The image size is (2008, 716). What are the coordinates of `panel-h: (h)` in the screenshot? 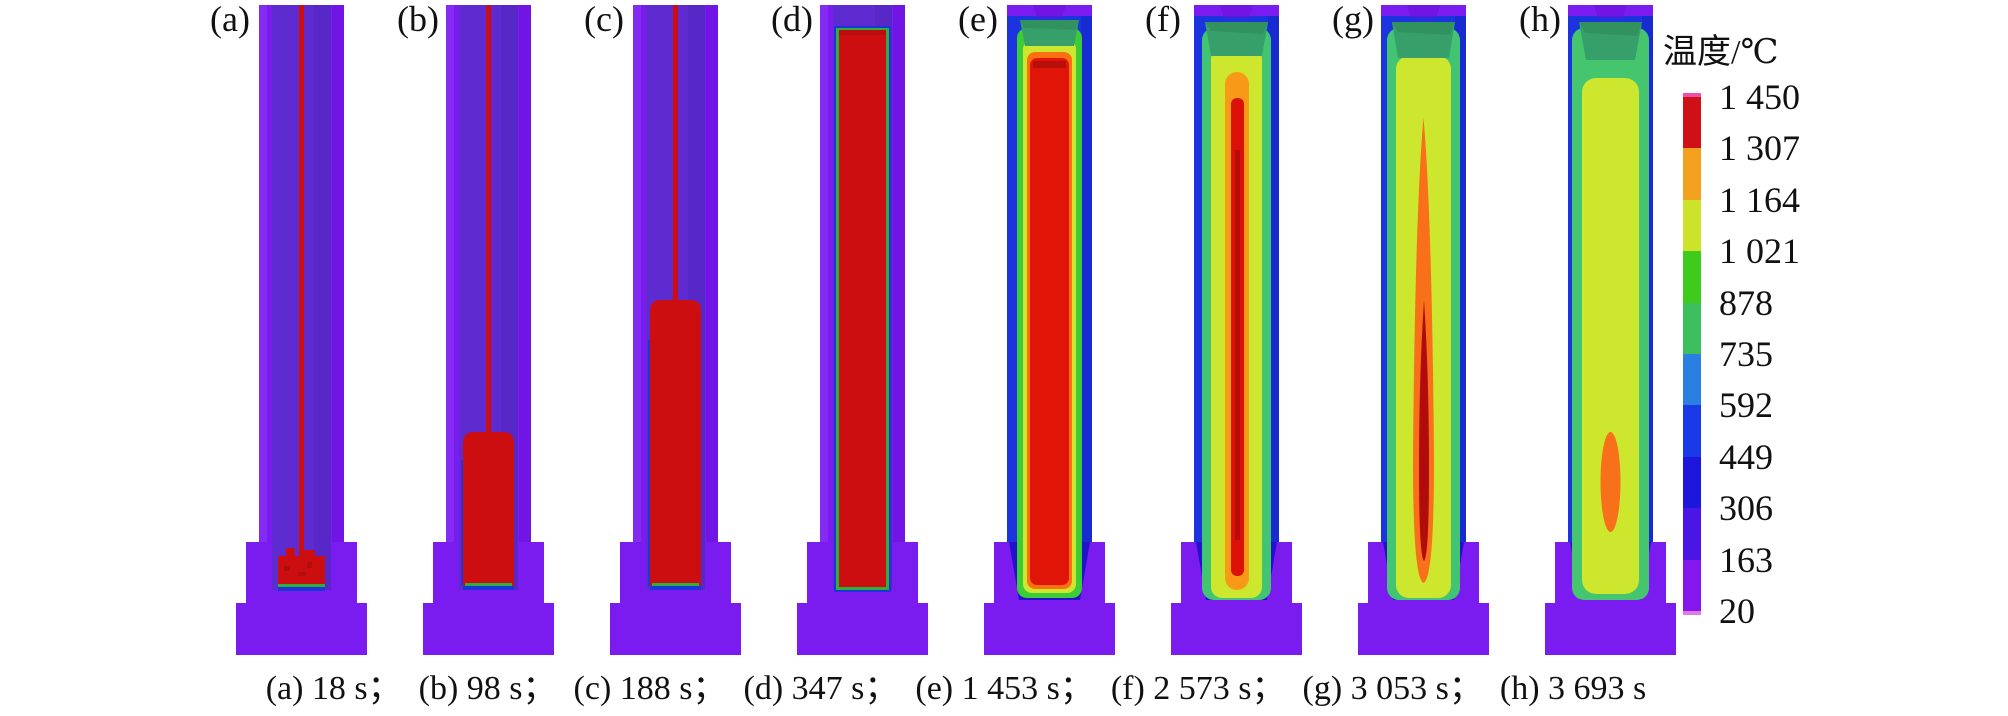 It's located at (1597, 327).